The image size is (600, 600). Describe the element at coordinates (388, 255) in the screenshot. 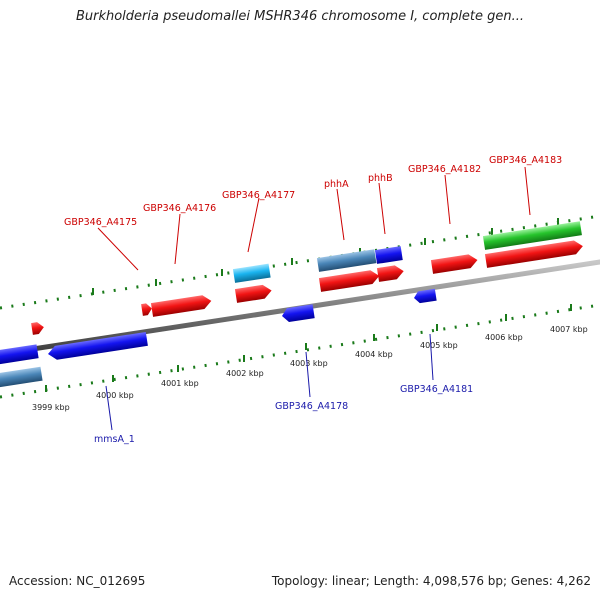

I see `gene-phhB-blue` at that location.